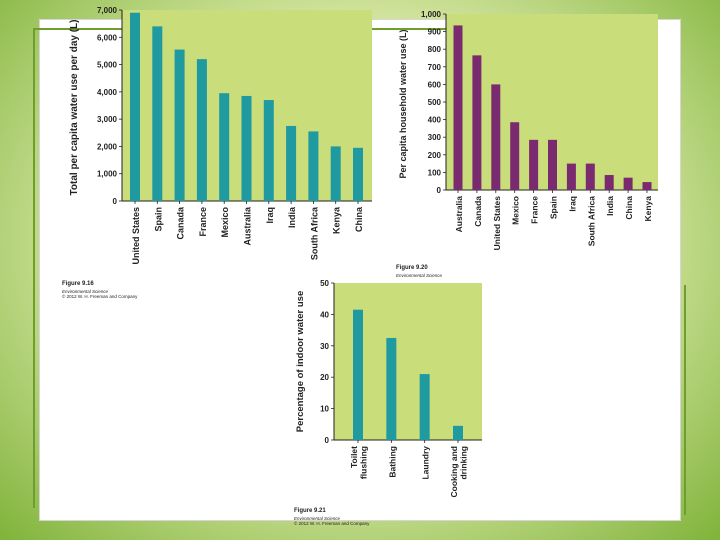  I want to click on y-tick-label: 3,000, so click(107, 119).